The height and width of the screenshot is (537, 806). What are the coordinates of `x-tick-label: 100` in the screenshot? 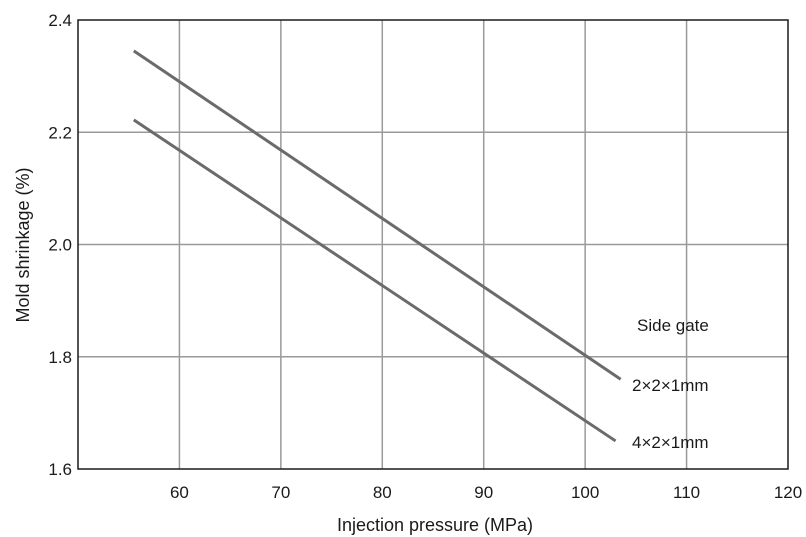 It's located at (585, 492).